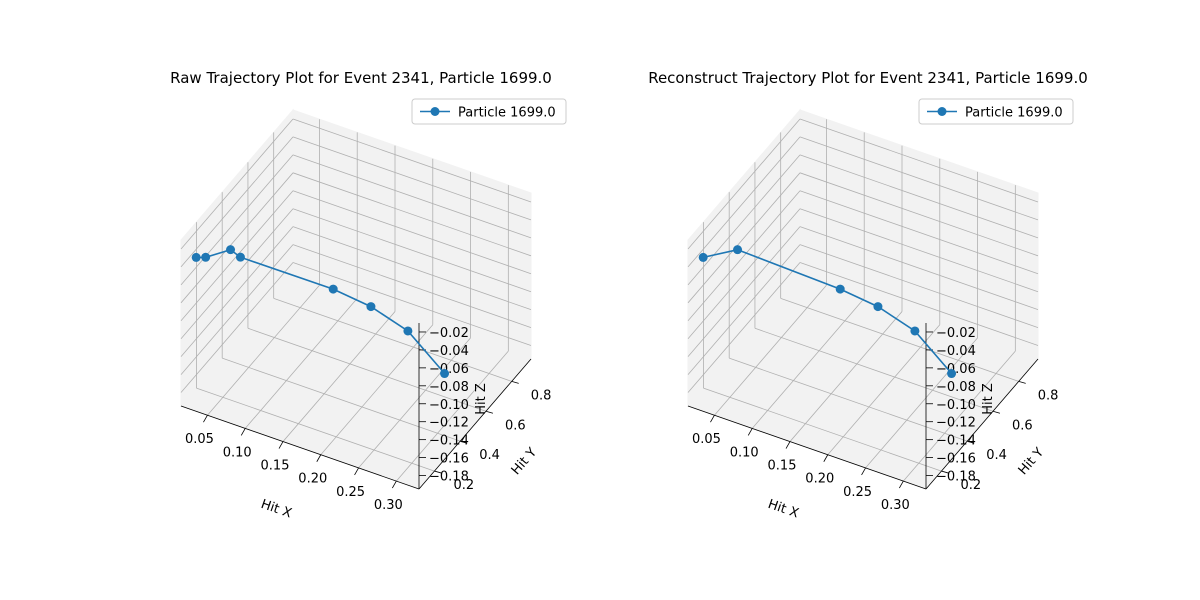  Describe the element at coordinates (449, 477) in the screenshot. I see `z-tick-label: −0.18` at that location.